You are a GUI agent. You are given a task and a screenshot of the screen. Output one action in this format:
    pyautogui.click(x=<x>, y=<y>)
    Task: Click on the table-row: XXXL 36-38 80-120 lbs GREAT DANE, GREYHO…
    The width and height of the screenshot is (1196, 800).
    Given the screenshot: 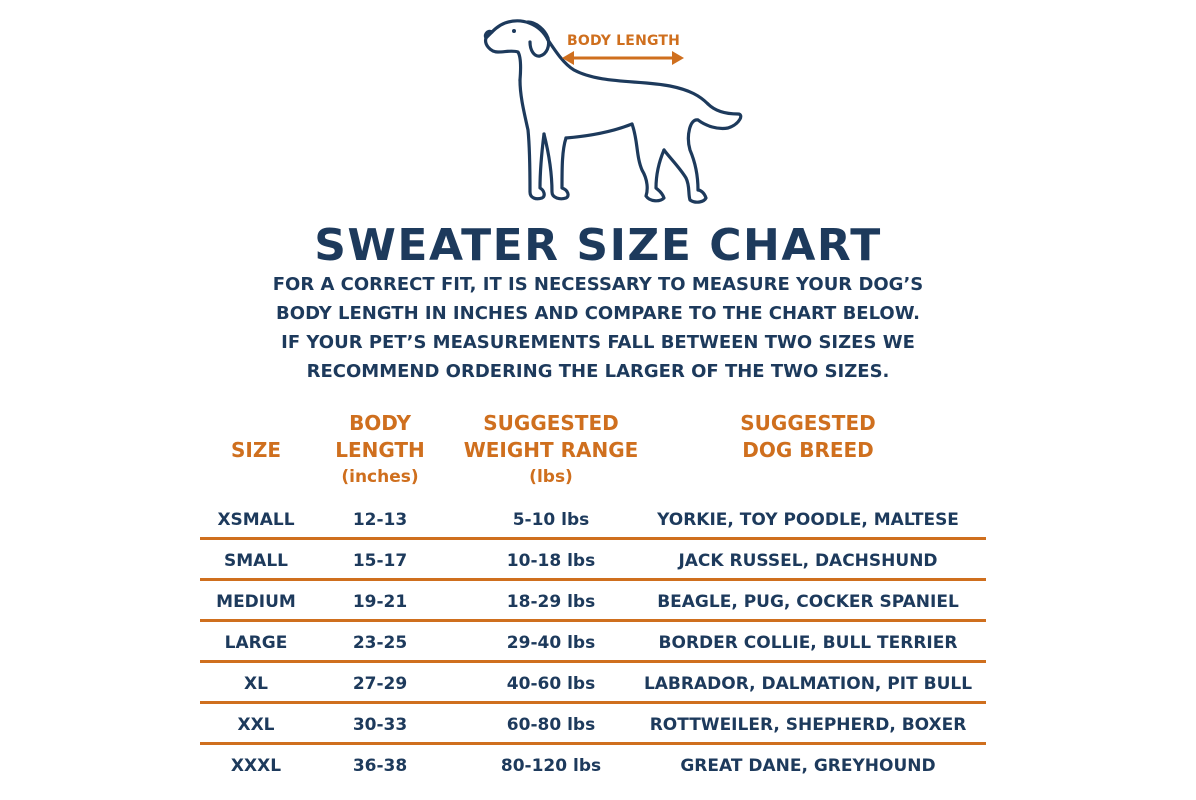 What is the action you would take?
    pyautogui.click(x=593, y=764)
    